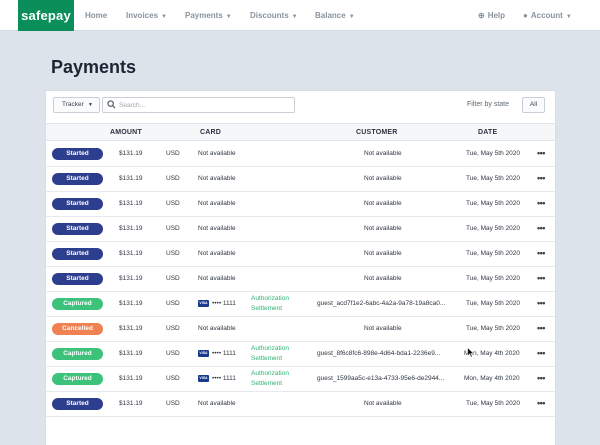 Image resolution: width=600 pixels, height=445 pixels. I want to click on search-input, so click(204, 105).